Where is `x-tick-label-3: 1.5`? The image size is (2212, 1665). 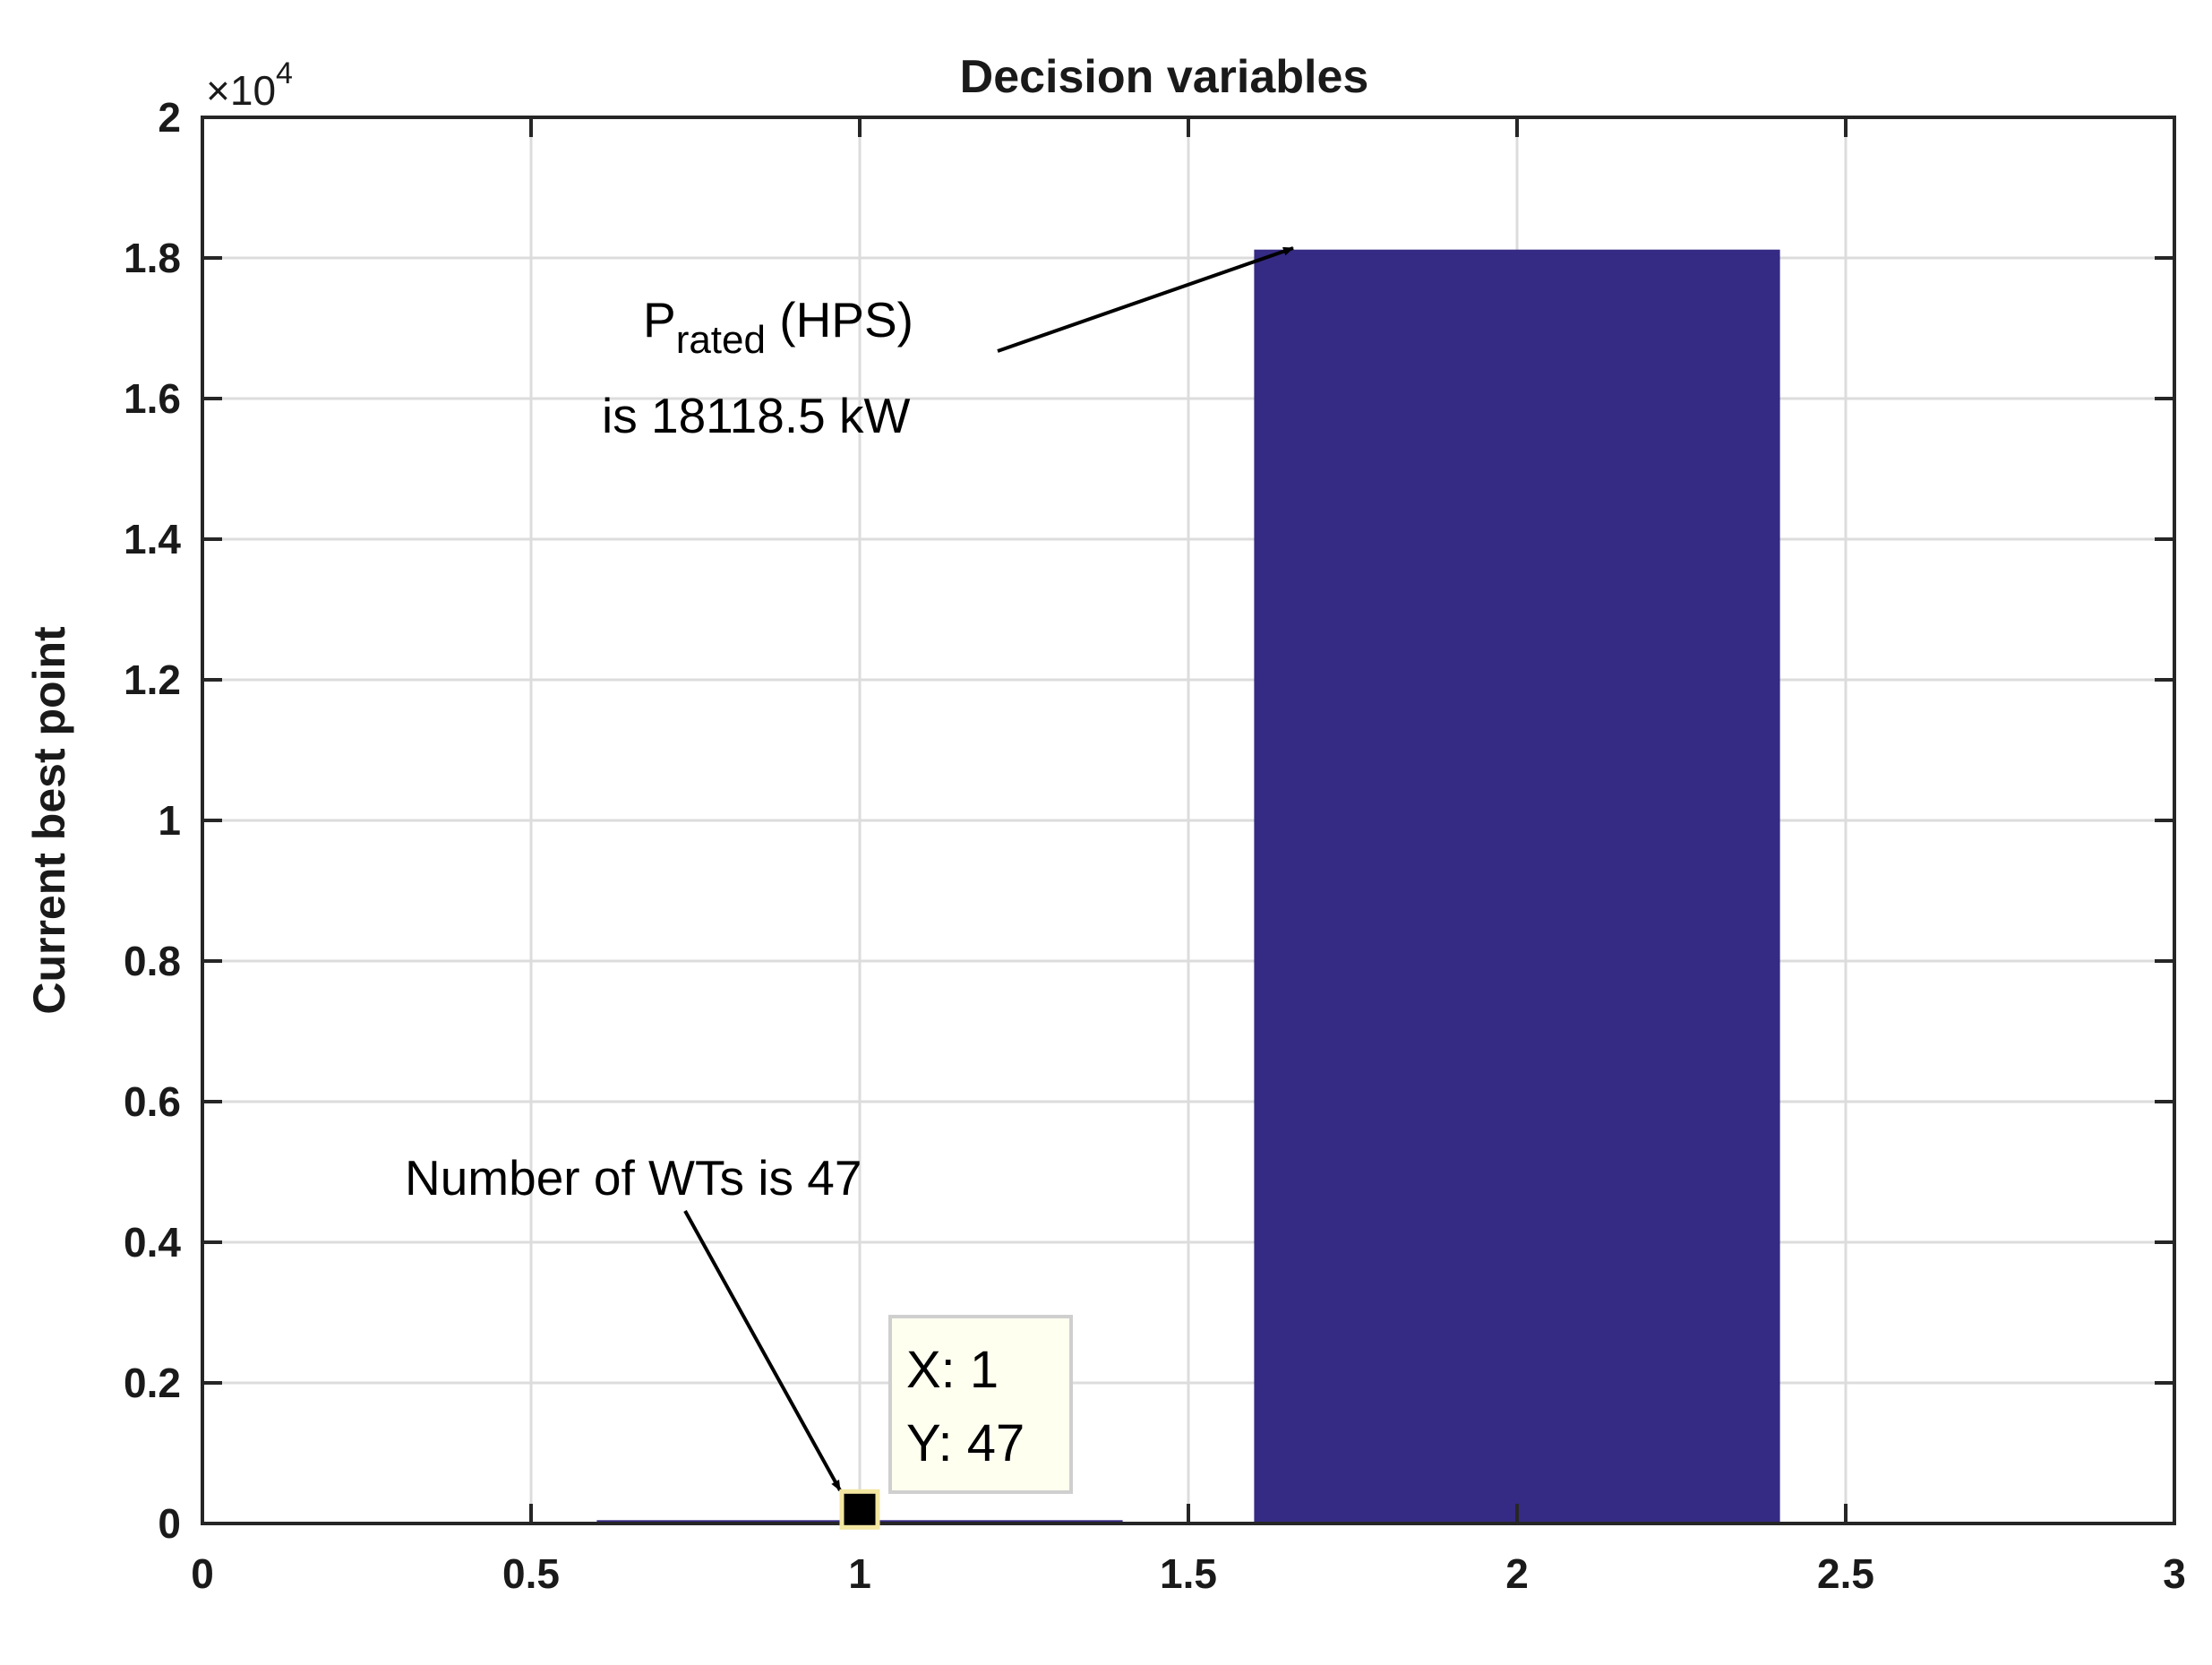 x-tick-label-3: 1.5 is located at coordinates (1188, 1574).